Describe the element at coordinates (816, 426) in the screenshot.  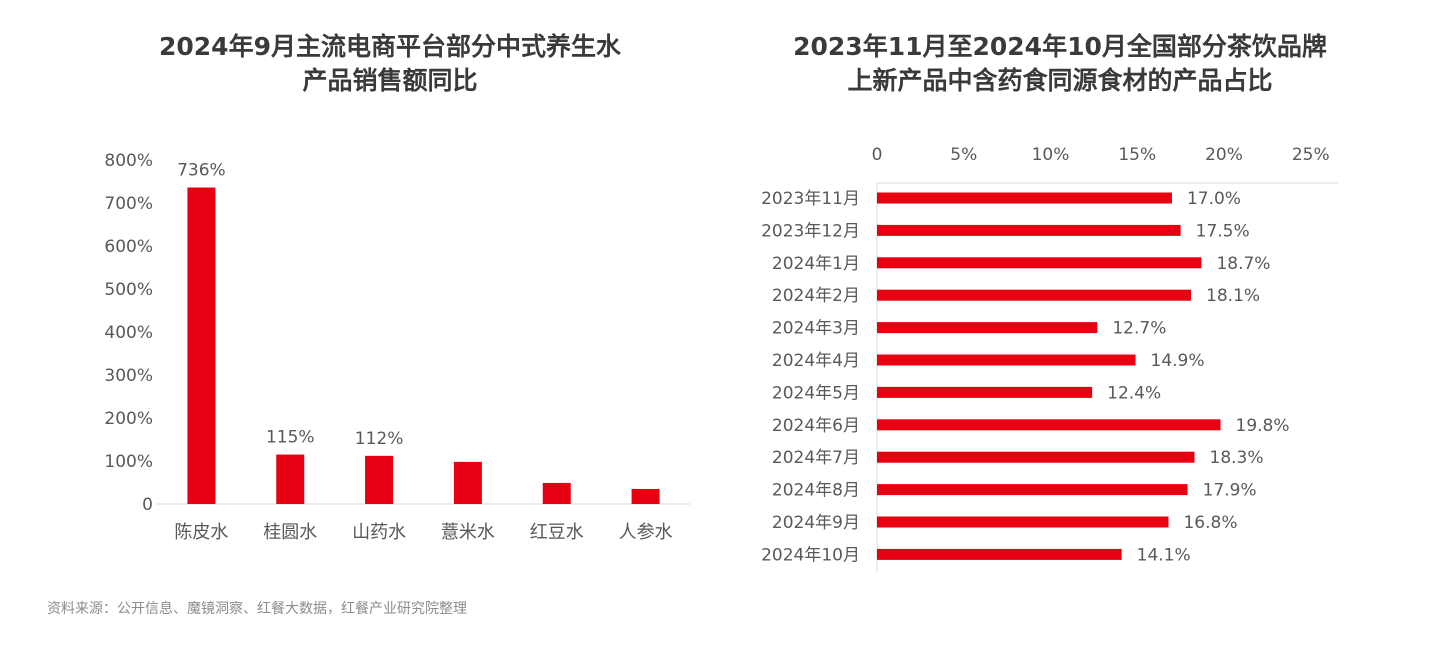
I see `right-category-label: 2024年6月` at that location.